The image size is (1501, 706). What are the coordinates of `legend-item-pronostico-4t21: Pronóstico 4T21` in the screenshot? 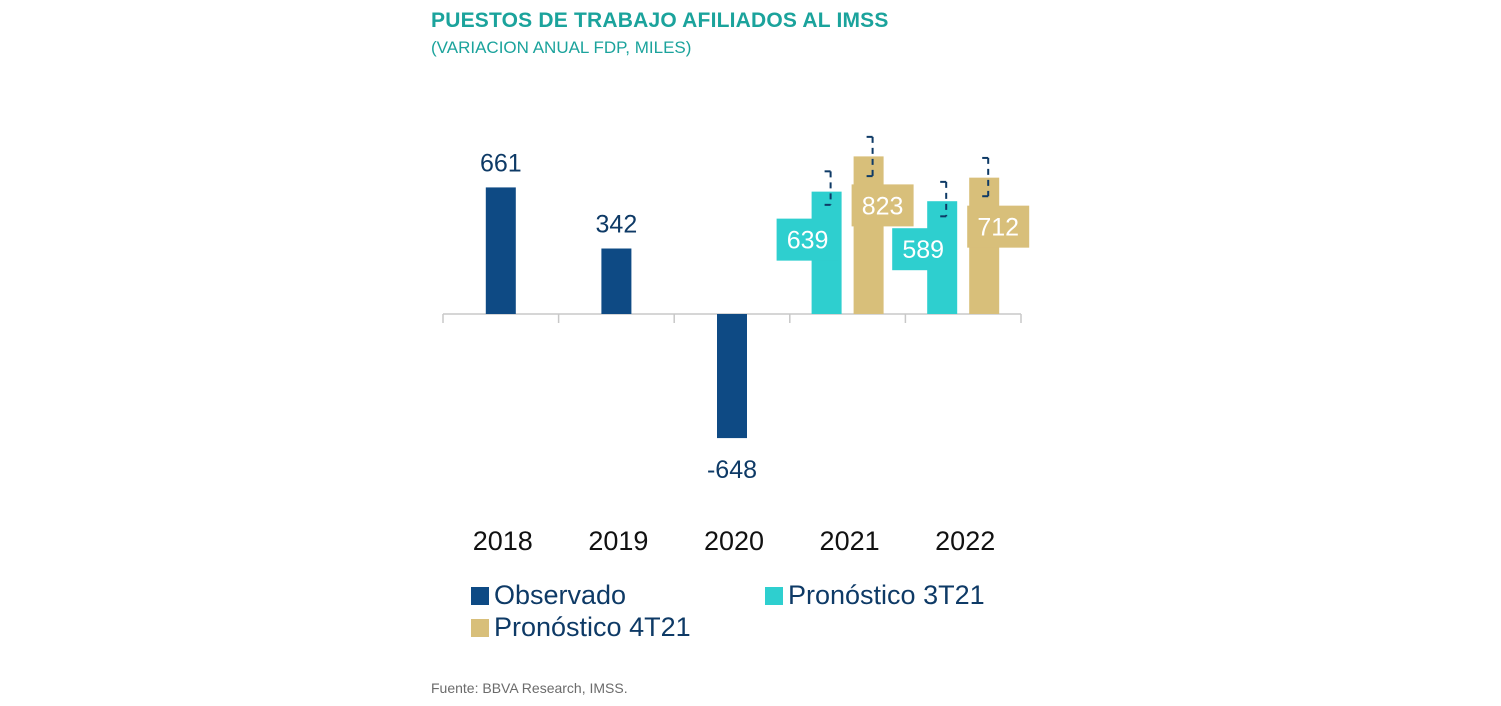 It's located at (581, 627).